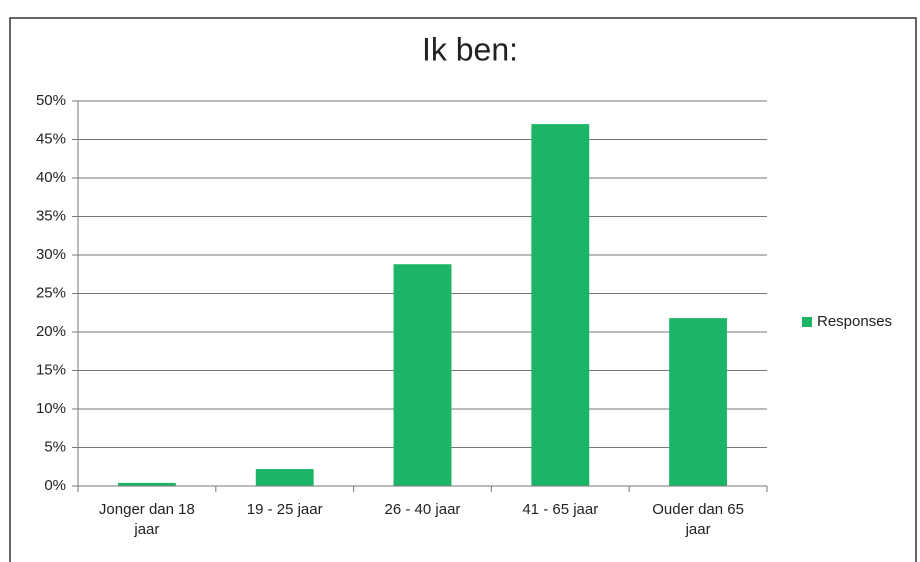  Describe the element at coordinates (55, 446) in the screenshot. I see `y-tick-label: 5%` at that location.